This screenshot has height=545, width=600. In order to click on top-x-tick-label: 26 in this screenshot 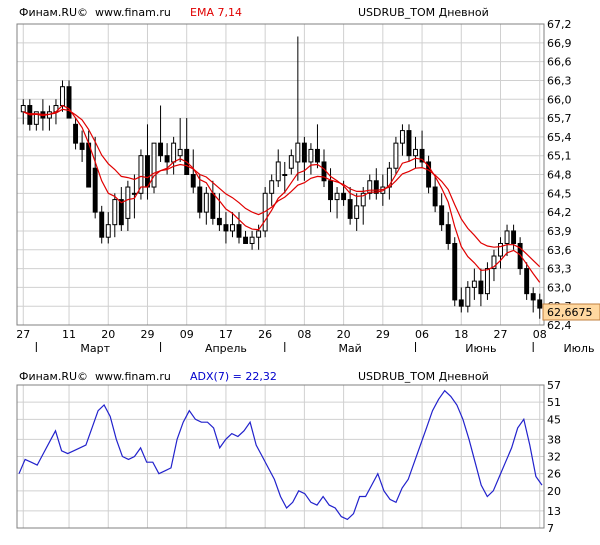, I will do `click(265, 334)`.